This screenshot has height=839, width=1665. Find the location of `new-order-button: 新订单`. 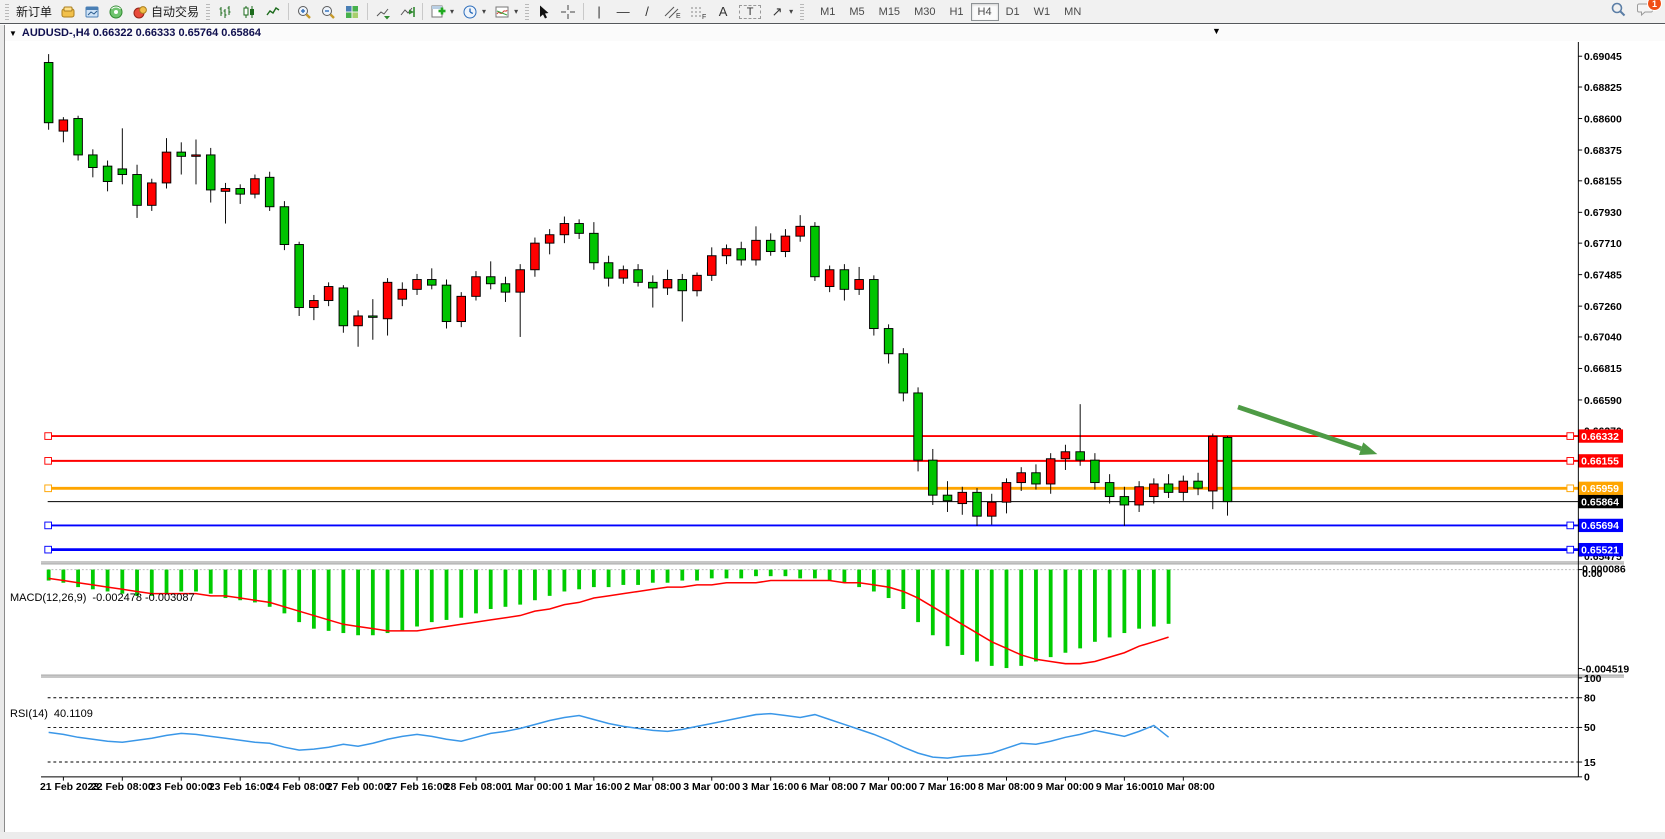

new-order-button: 新订单 is located at coordinates (34, 12).